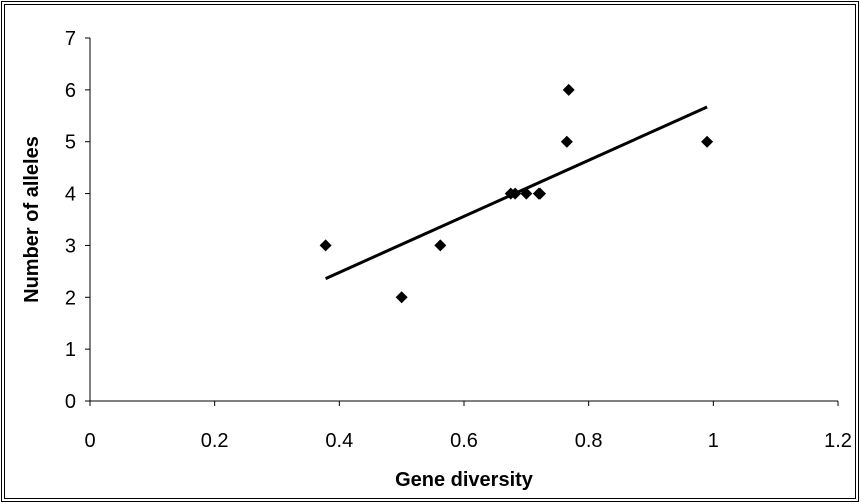 The width and height of the screenshot is (861, 504). What do you see at coordinates (838, 441) in the screenshot?
I see `x-tick-label: 1.2` at bounding box center [838, 441].